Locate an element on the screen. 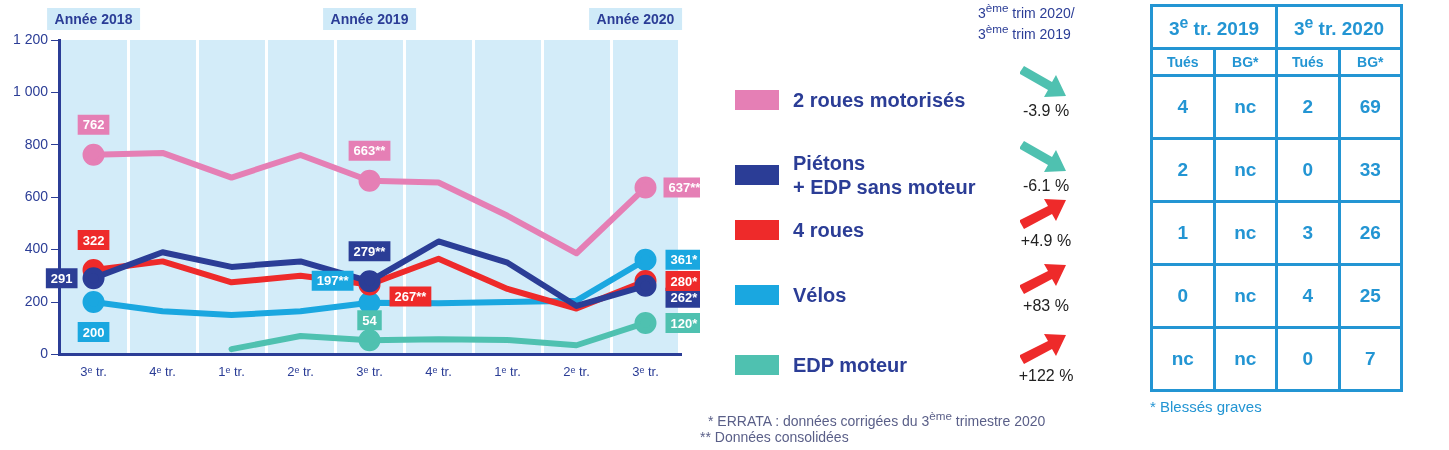  text: +4.9 % is located at coordinates (1046, 241).